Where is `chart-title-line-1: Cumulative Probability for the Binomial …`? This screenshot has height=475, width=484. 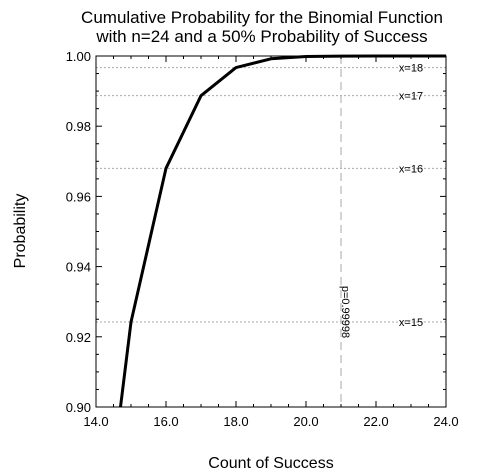 chart-title-line-1: Cumulative Probability for the Binomial … is located at coordinates (262, 17).